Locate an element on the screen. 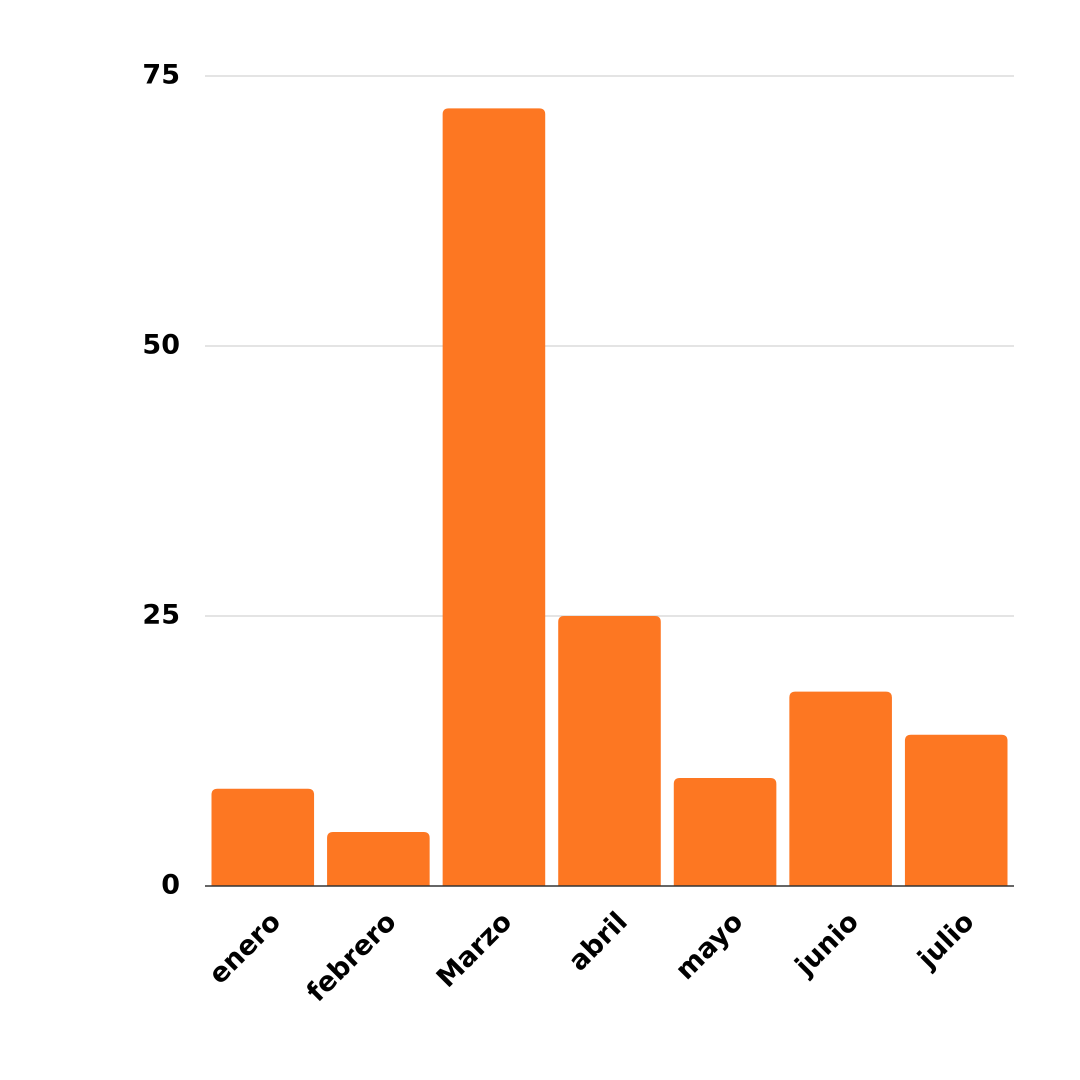  x-tick-label: febrero is located at coordinates (352, 957).